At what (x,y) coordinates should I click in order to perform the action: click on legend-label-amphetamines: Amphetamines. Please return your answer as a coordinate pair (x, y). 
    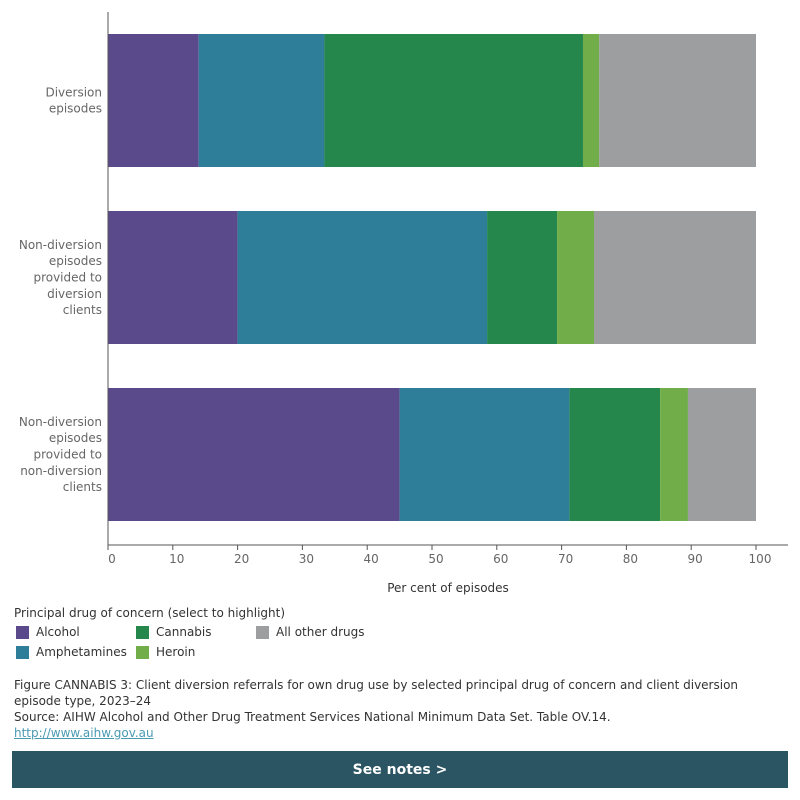
    Looking at the image, I should click on (81, 652).